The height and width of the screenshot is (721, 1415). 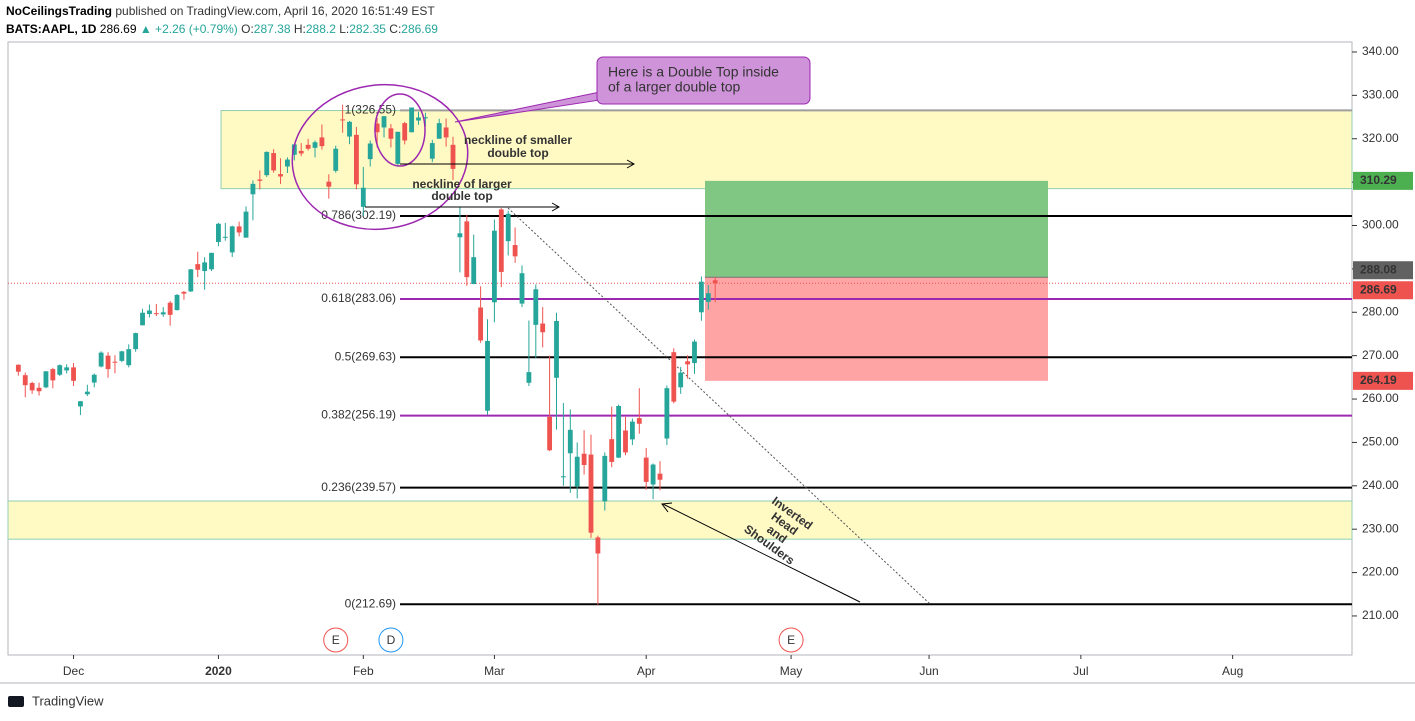 I want to click on x-tick-label: Dec, so click(x=73, y=671).